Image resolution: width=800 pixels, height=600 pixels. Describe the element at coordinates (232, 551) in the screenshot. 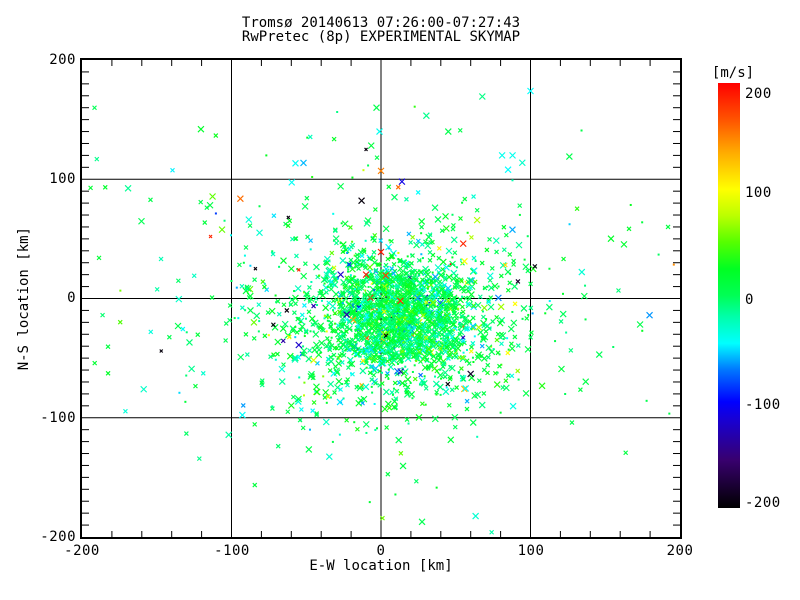

I see `x-tick-label-m100: -100` at that location.